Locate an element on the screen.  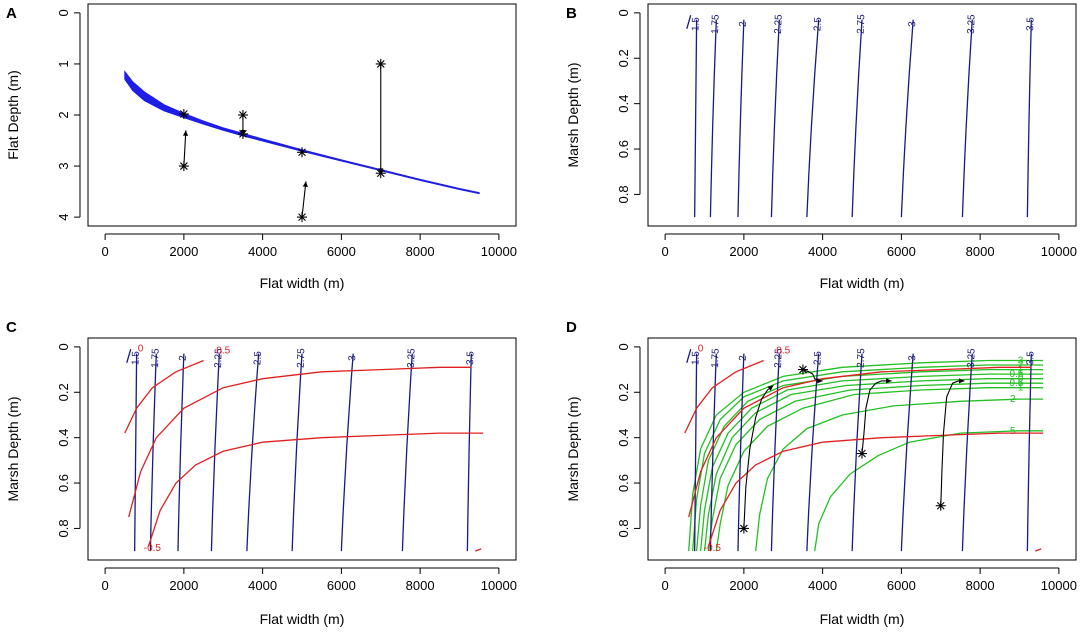
depth-contour-label: 0.5 is located at coordinates (783, 351).